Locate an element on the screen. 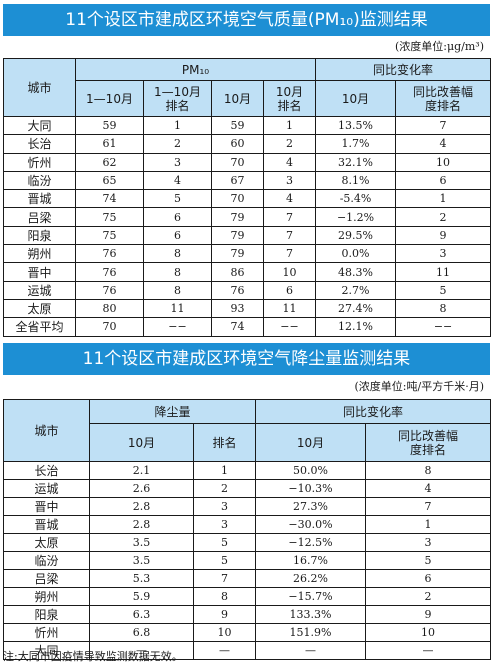 The width and height of the screenshot is (493, 670). value-cell: −1.2% is located at coordinates (356, 217).